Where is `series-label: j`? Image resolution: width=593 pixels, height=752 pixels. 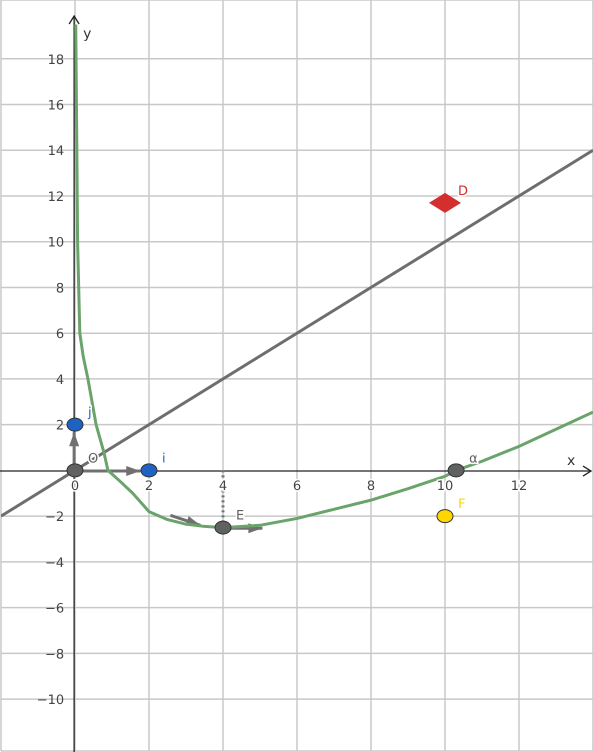 series-label: j is located at coordinates (89, 413).